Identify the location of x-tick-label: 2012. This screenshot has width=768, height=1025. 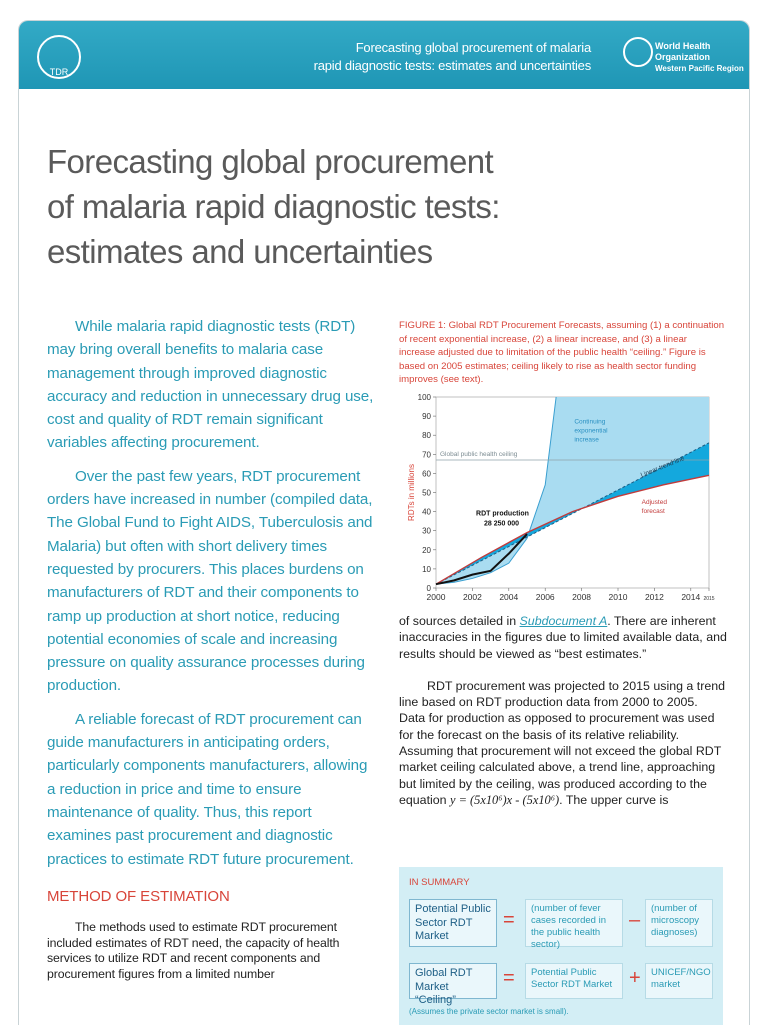
(654, 597).